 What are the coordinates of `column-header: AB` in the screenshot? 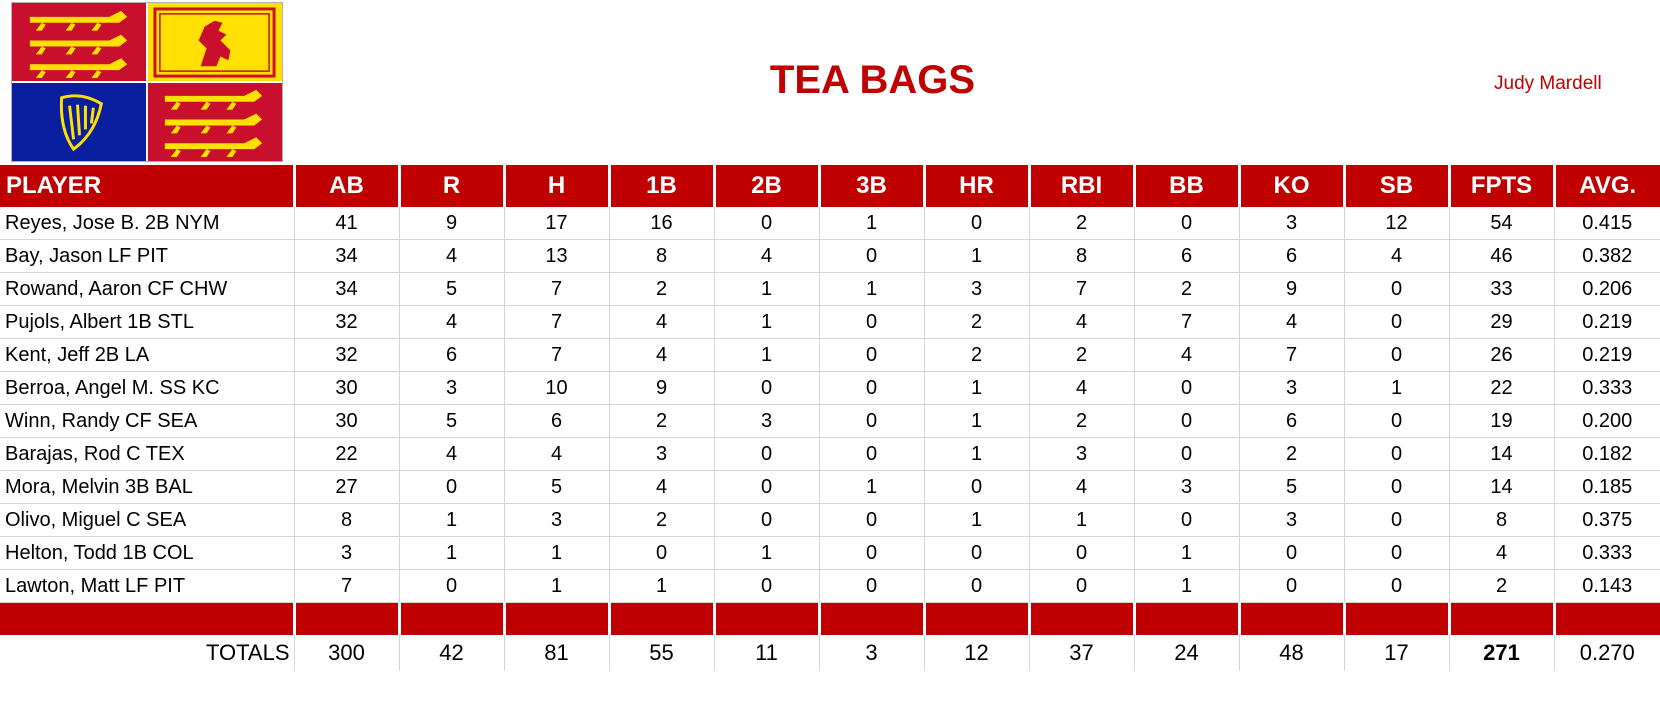 It's located at (345, 186).